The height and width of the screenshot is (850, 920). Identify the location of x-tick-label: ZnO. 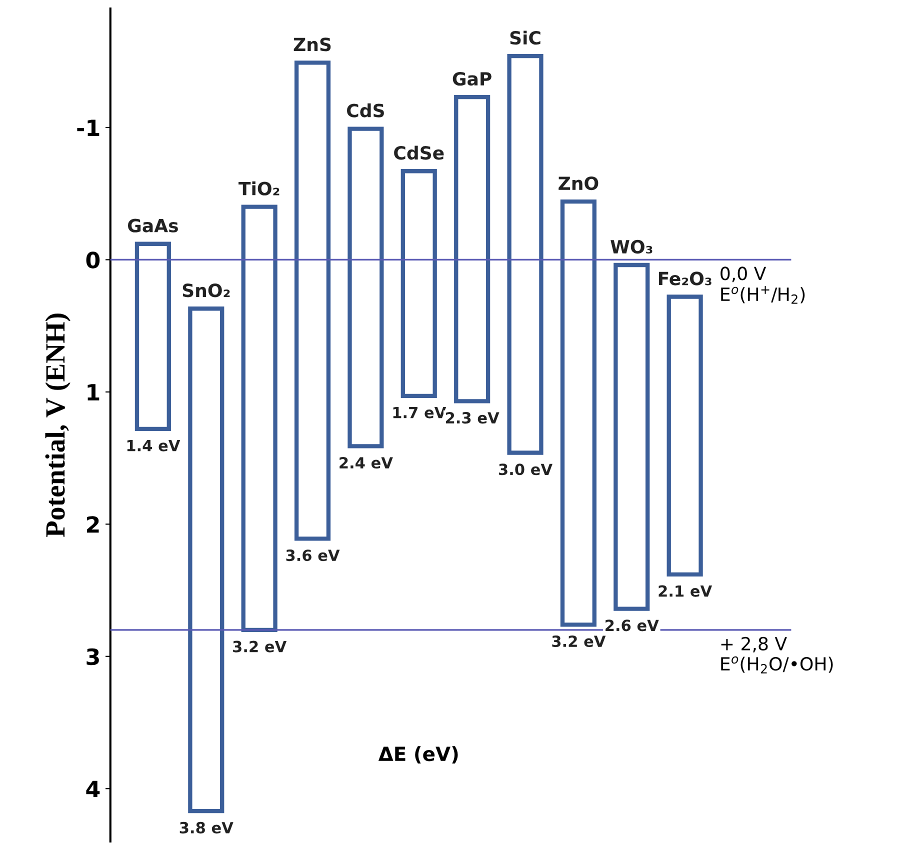
(578, 183).